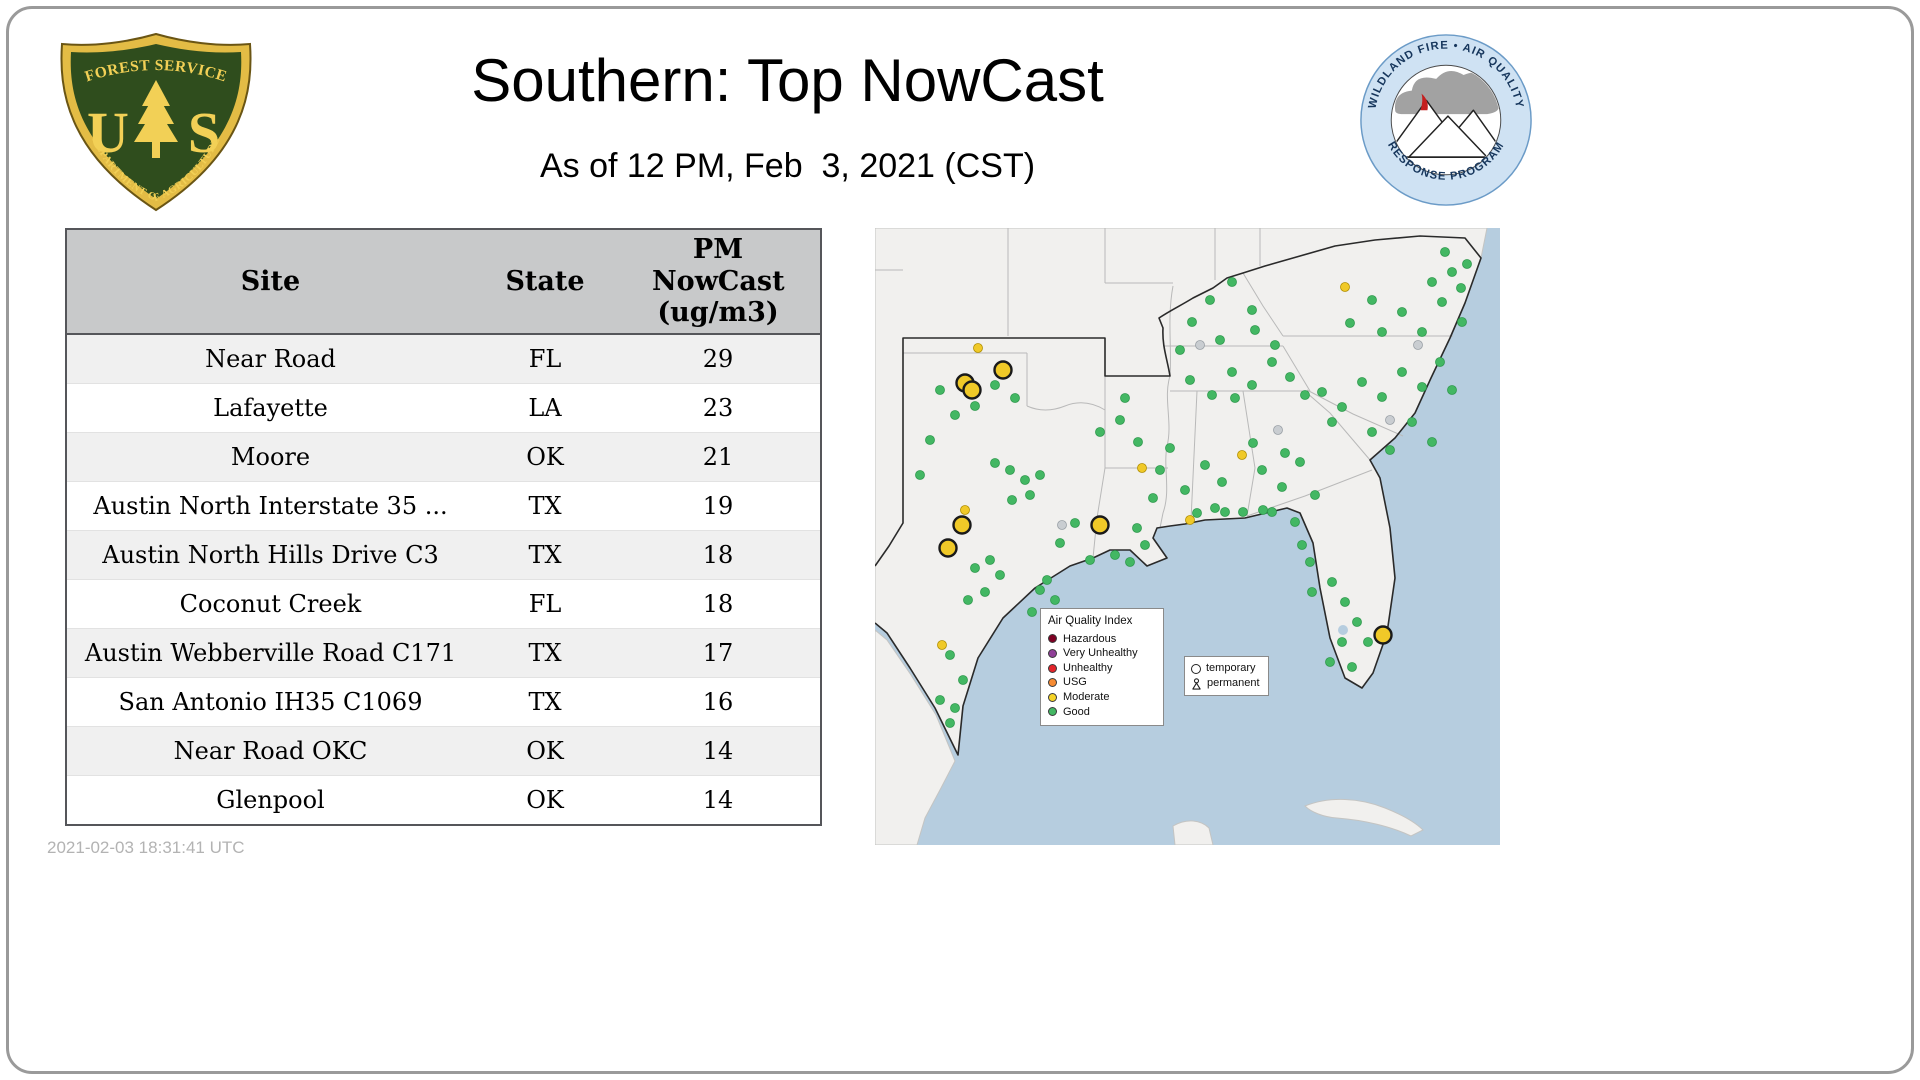 The image size is (1920, 1080). I want to click on flame-icon, so click(1424, 102).